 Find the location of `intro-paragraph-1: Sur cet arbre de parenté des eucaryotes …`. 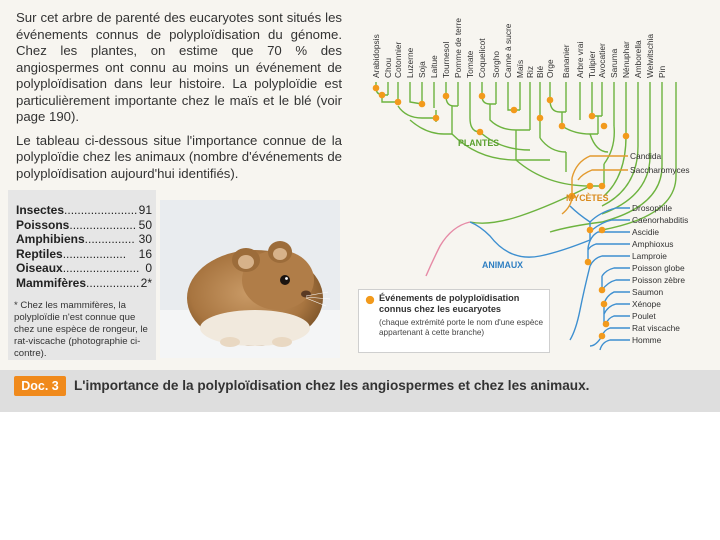

intro-paragraph-1: Sur cet arbre de parenté des eucaryotes … is located at coordinates (179, 67).